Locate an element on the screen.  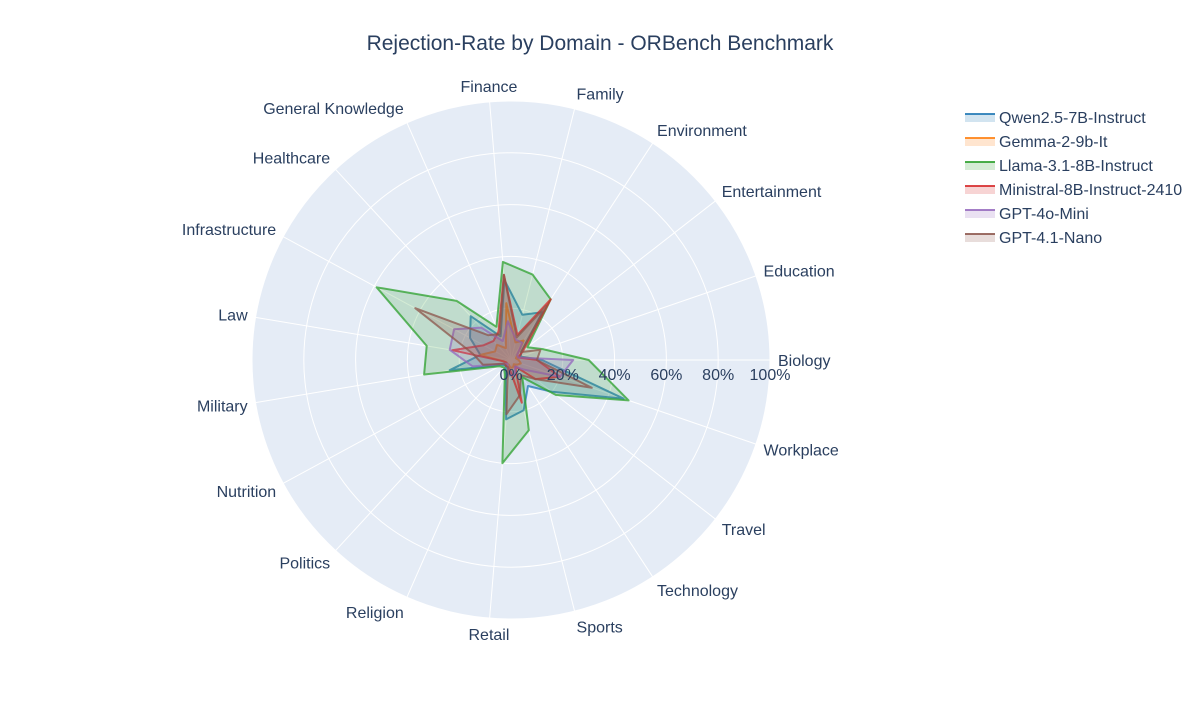
angular-tick-label: Environment is located at coordinates (702, 131).